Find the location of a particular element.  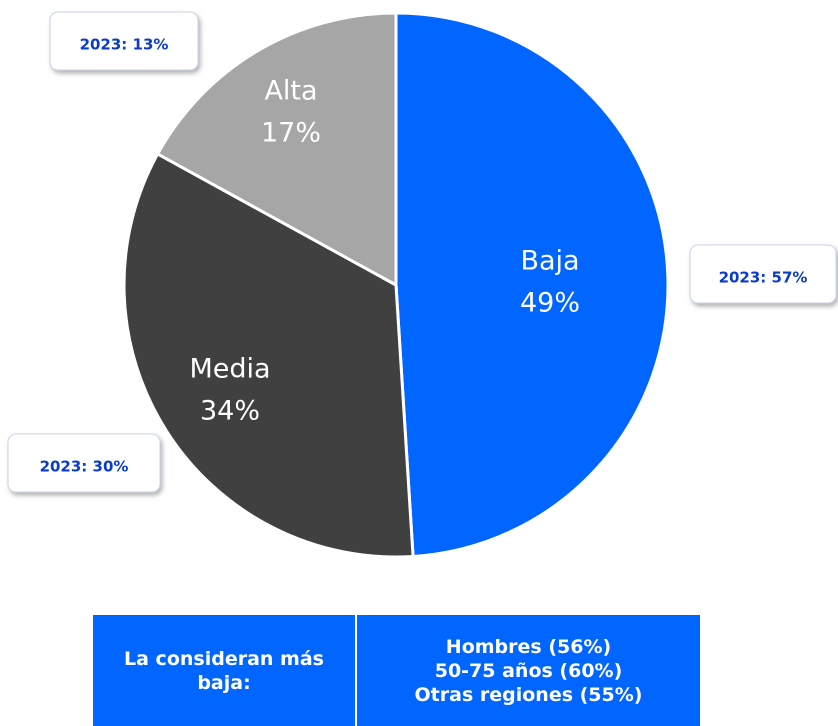

slice-category: Baja is located at coordinates (549, 261).